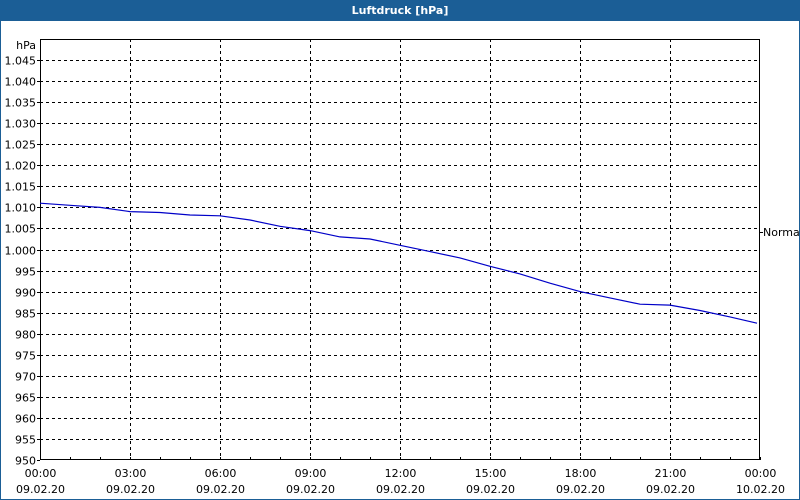 This screenshot has height=500, width=800. I want to click on y-tick-label: 955, so click(25, 440).